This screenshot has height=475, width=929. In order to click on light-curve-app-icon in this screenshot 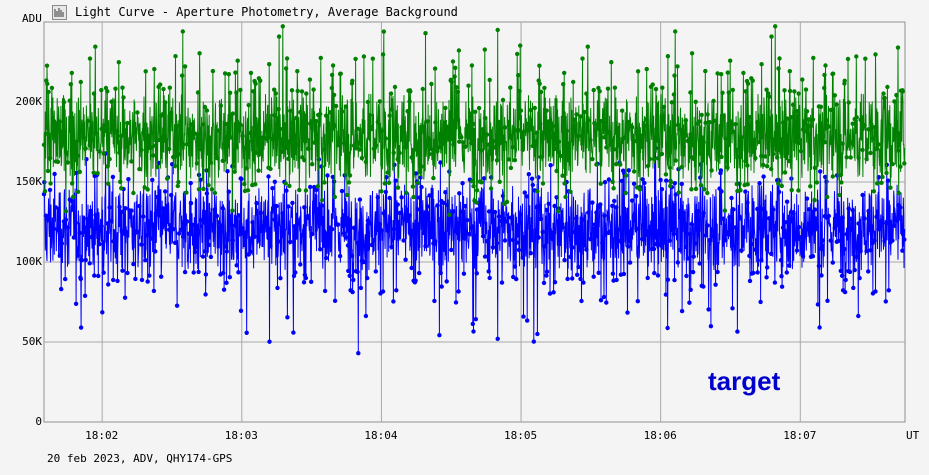, I will do `click(59, 12)`.